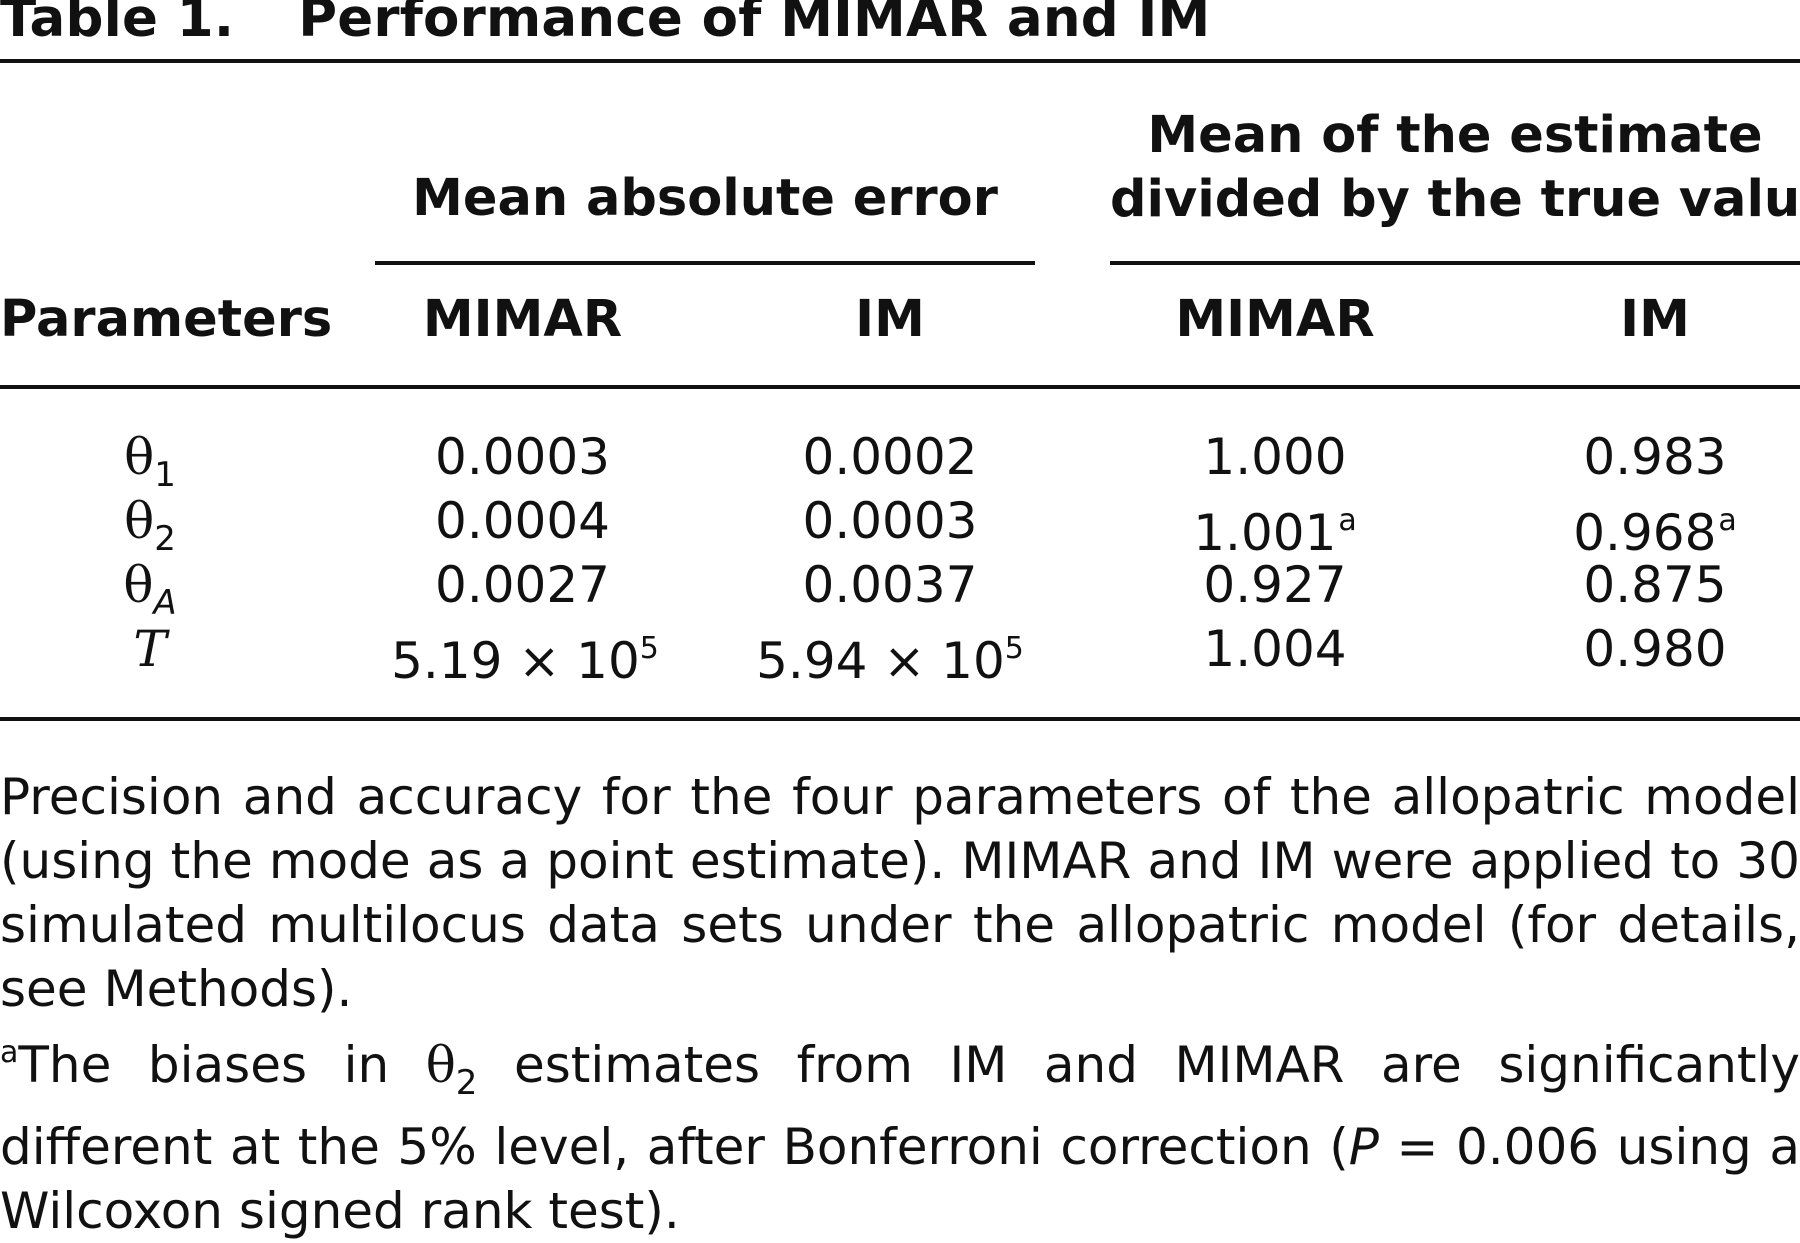 Image resolution: width=1800 pixels, height=1243 pixels. What do you see at coordinates (1655, 649) in the screenshot?
I see `cell-ratio-im: 0.980` at bounding box center [1655, 649].